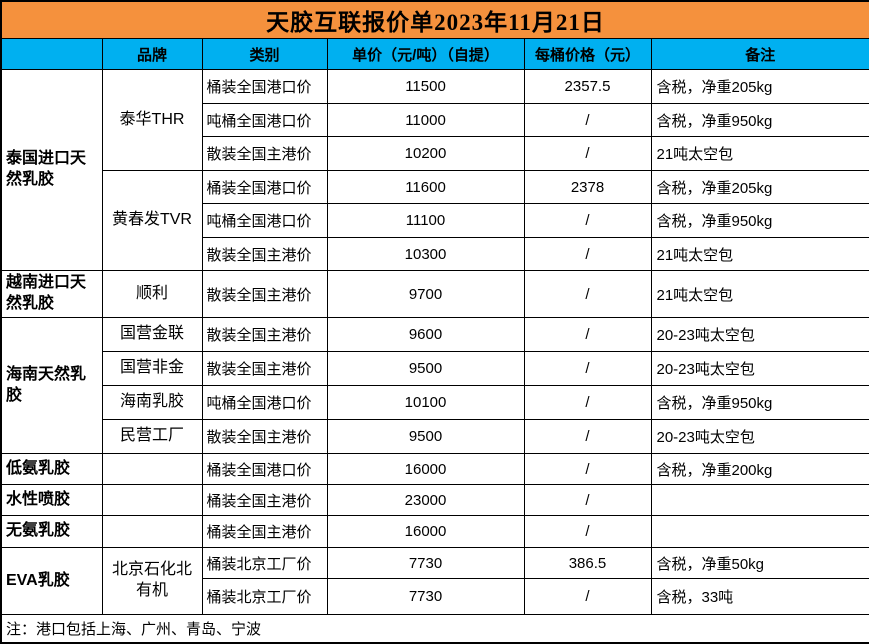 This screenshot has height=644, width=869. I want to click on barrel-price-cell: 2378, so click(587, 187).